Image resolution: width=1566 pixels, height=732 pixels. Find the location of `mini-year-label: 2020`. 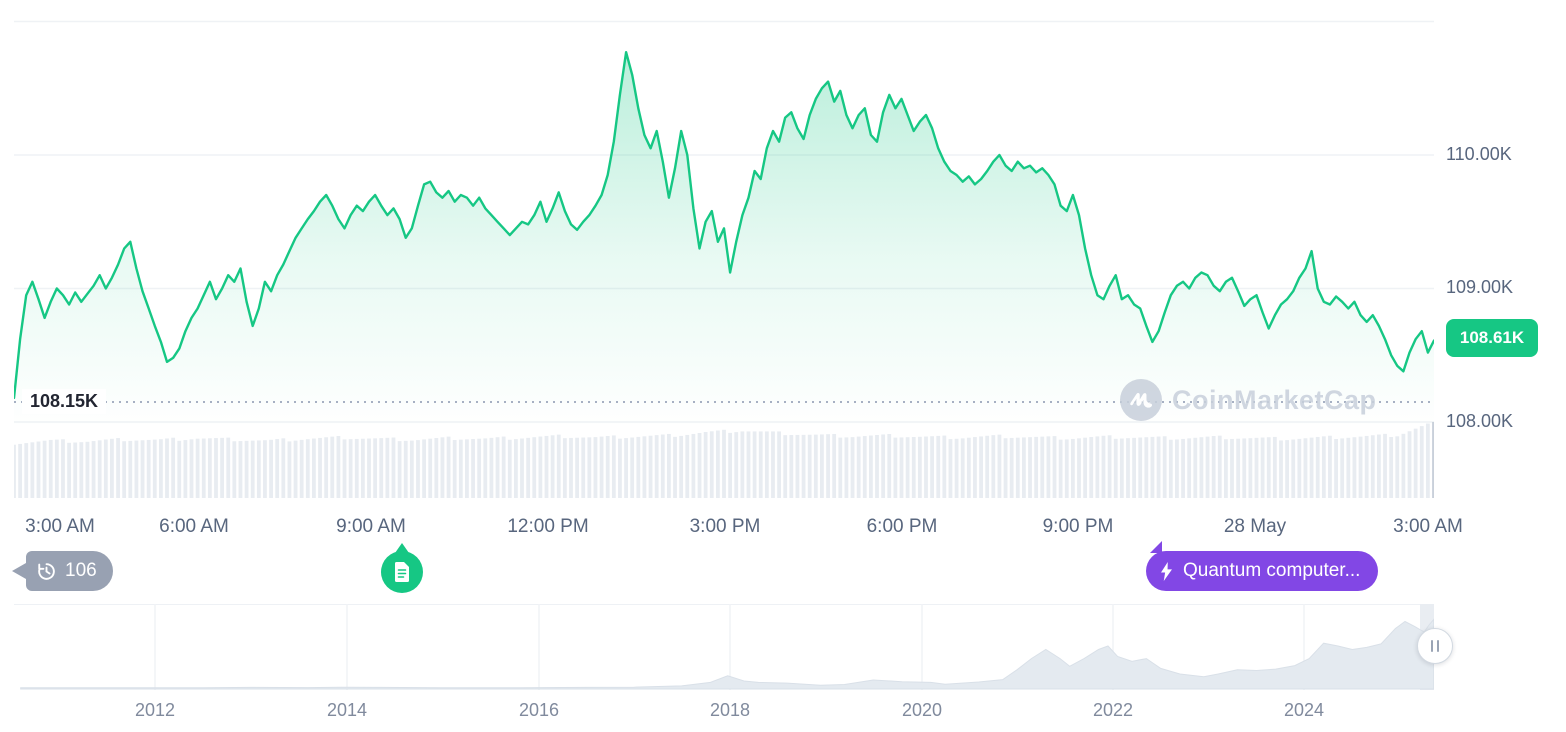

mini-year-label: 2020 is located at coordinates (922, 710).